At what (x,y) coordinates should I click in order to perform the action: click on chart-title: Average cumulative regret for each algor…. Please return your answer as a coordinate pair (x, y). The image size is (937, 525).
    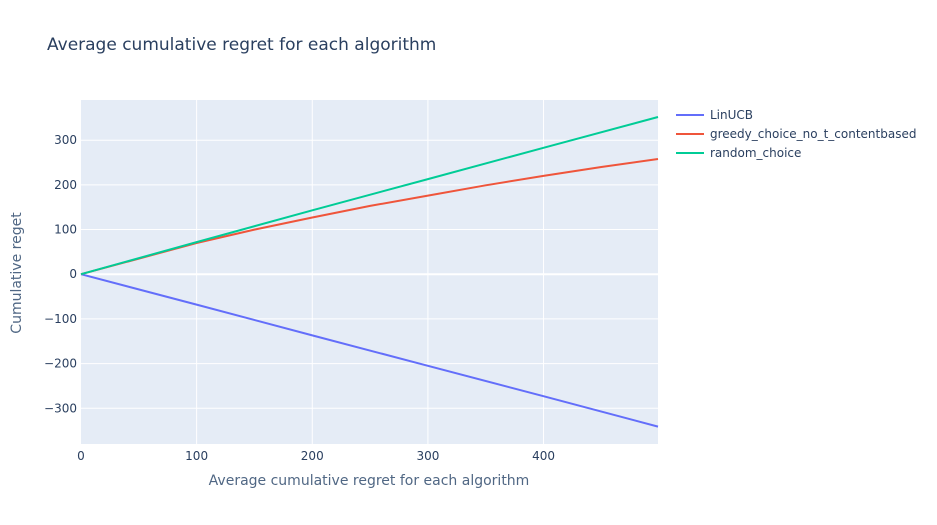
    Looking at the image, I should click on (241, 45).